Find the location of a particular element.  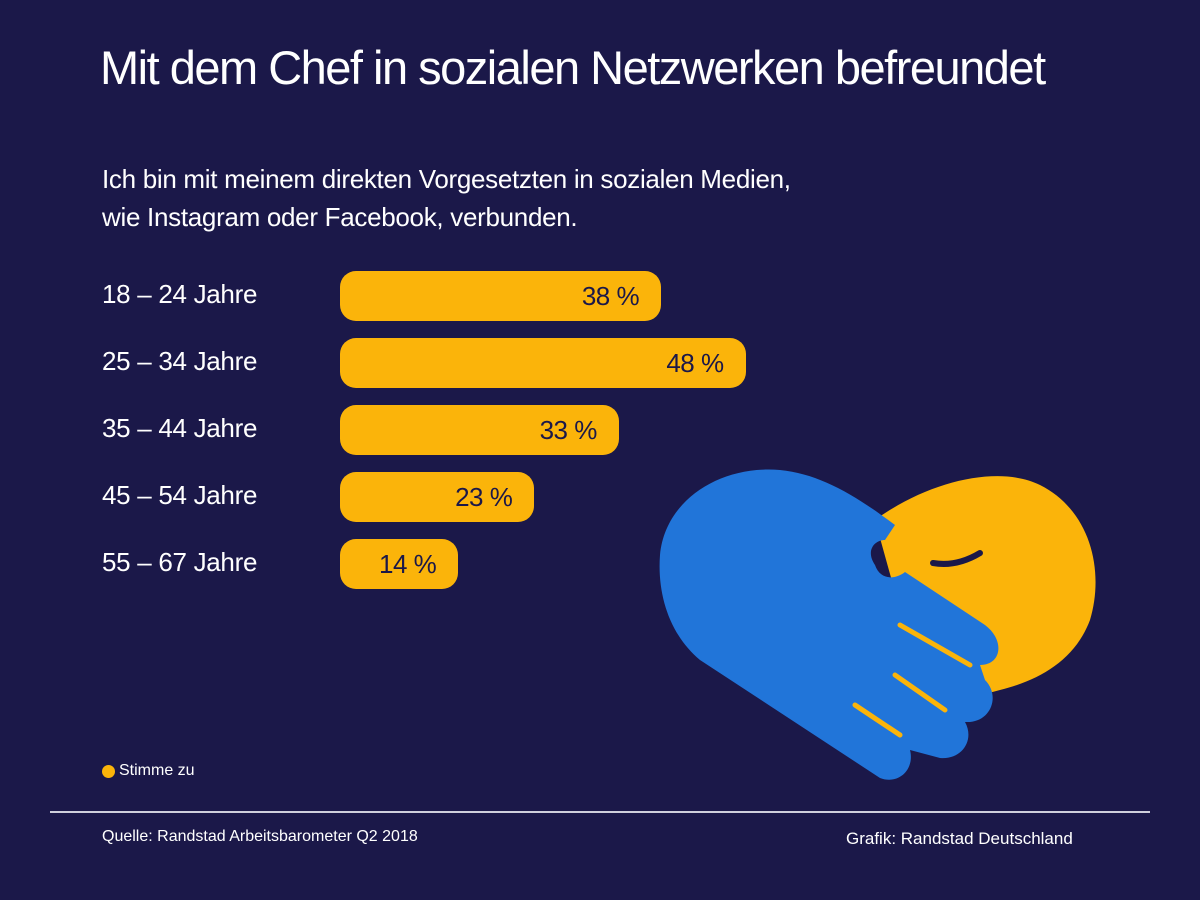

bar-row: 18 – 24 Jahre 38 % is located at coordinates (400, 296).